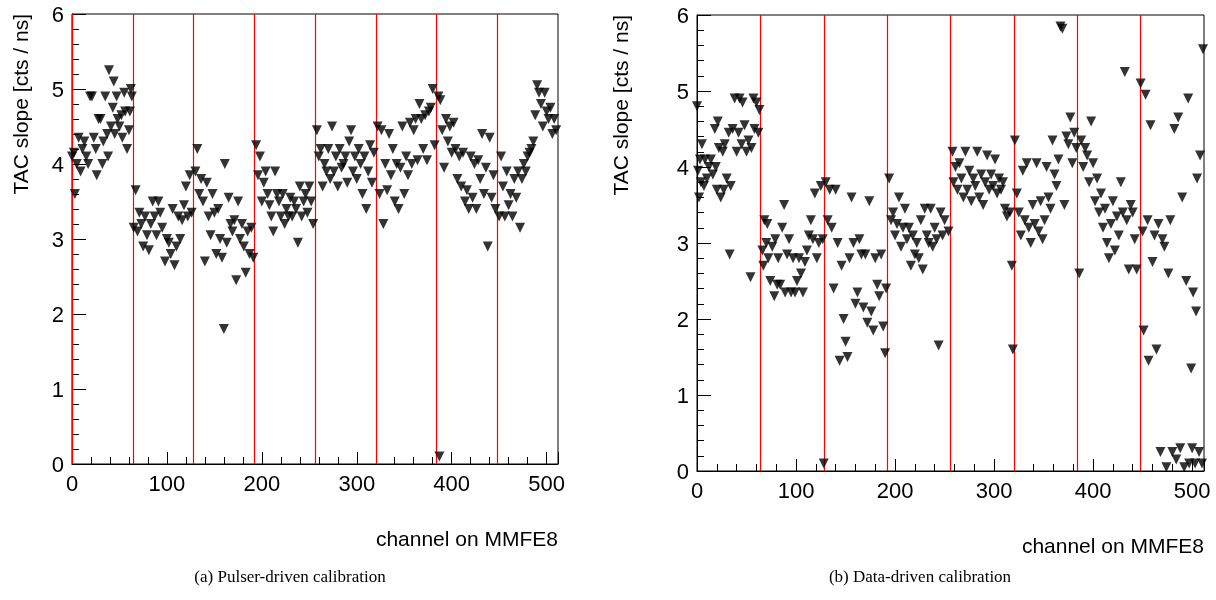 The image size is (1216, 600). Describe the element at coordinates (920, 576) in the screenshot. I see `text: (b) Data-driven calibration` at that location.